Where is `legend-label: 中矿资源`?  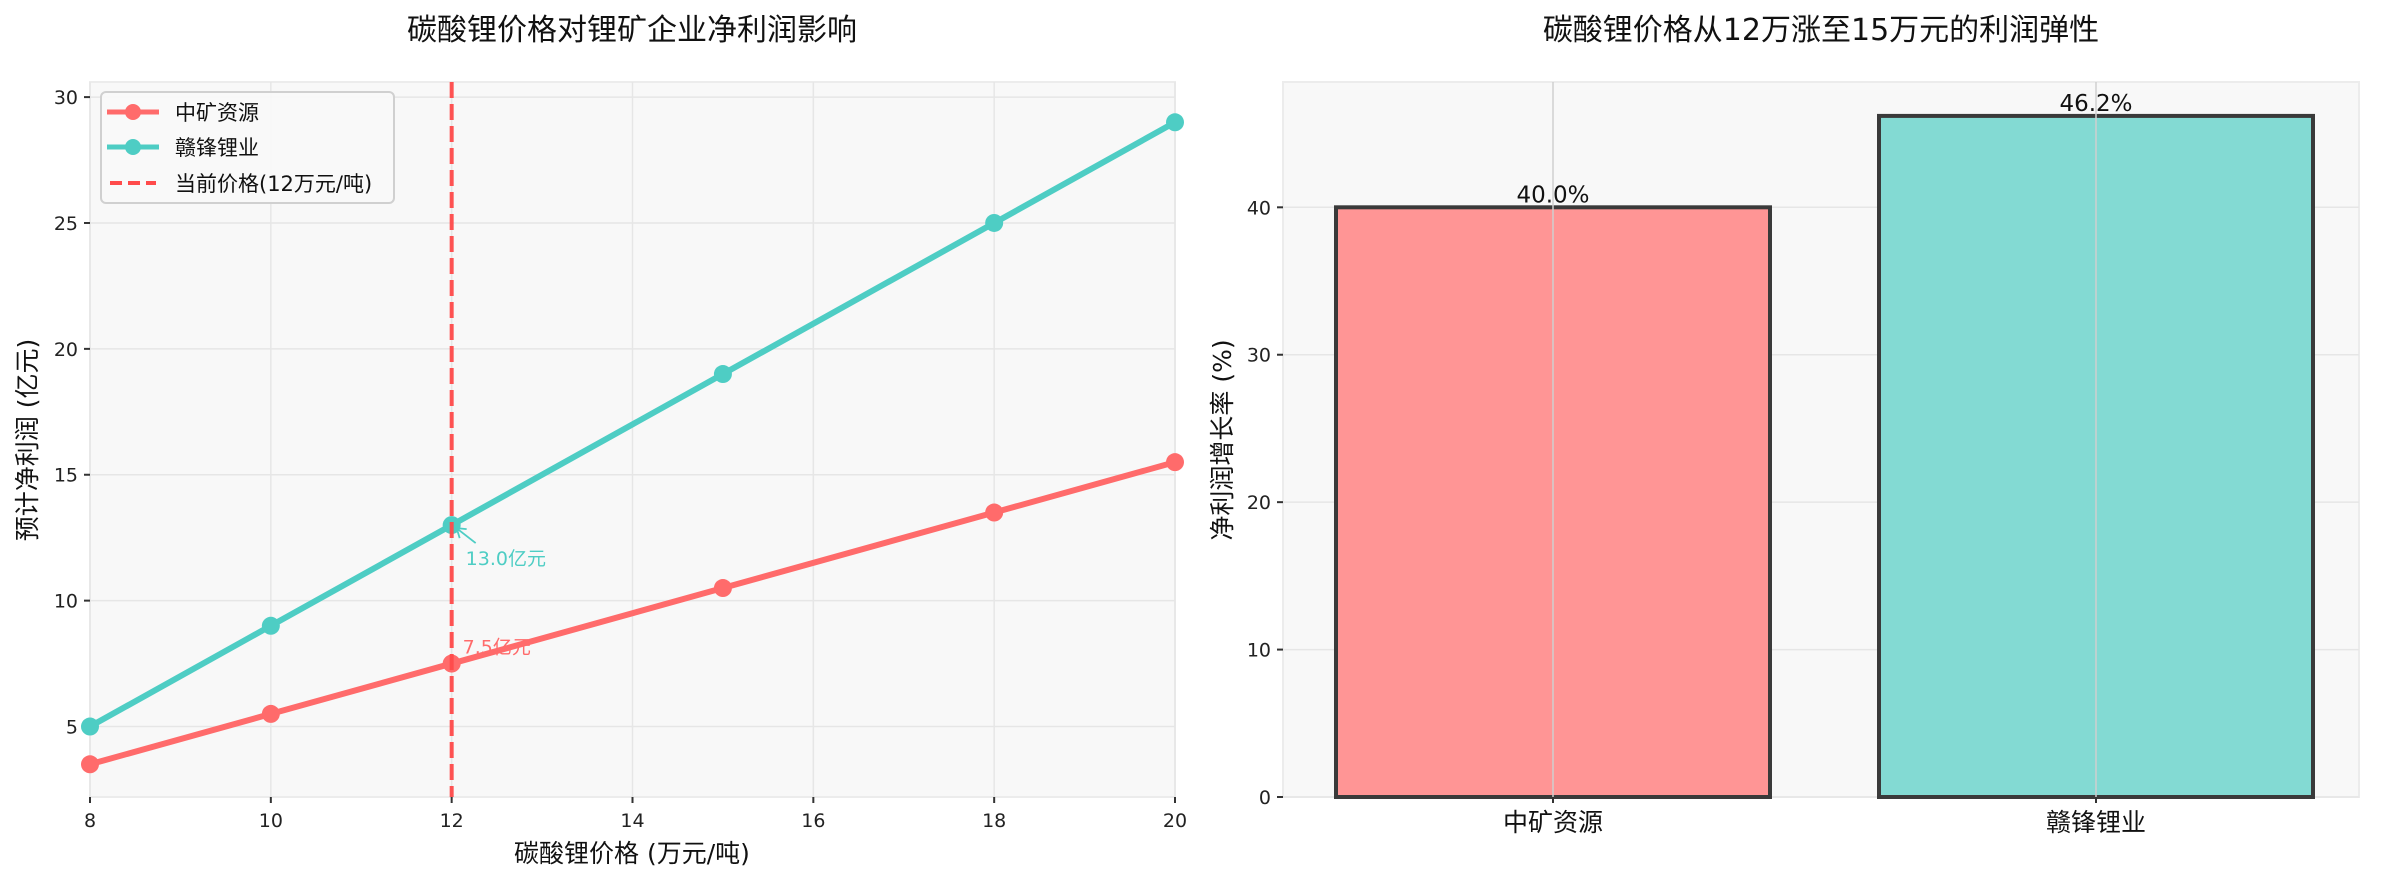
legend-label: 中矿资源 is located at coordinates (217, 113).